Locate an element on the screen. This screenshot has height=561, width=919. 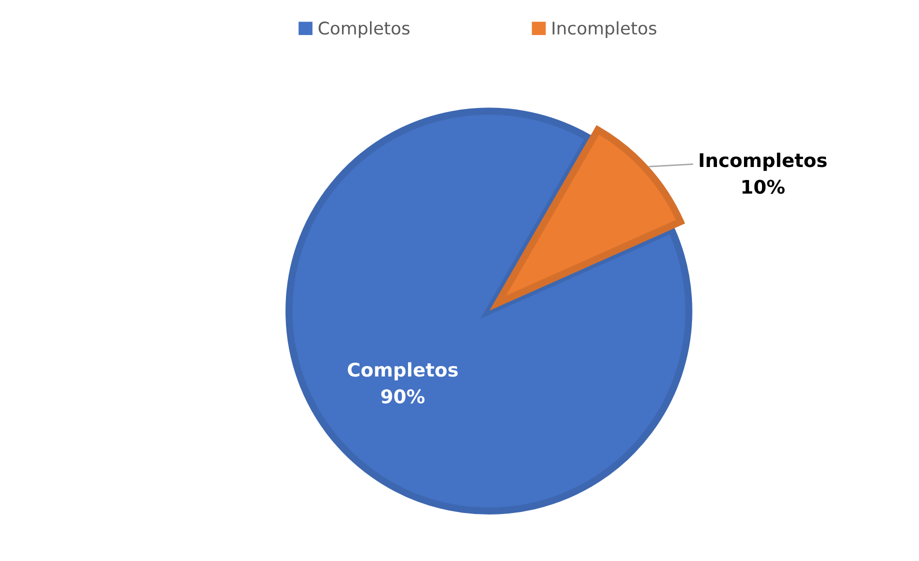
data-label: 90% is located at coordinates (403, 396).